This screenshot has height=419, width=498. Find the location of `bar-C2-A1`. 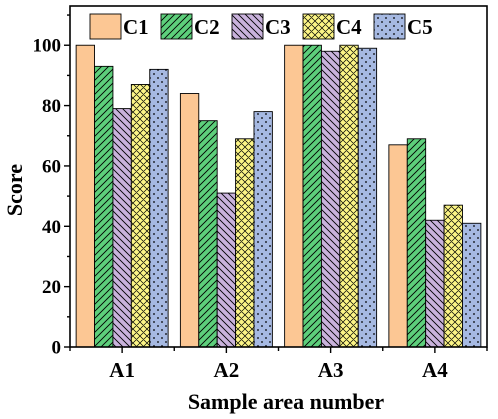

bar-C2-A1 is located at coordinates (104, 206).